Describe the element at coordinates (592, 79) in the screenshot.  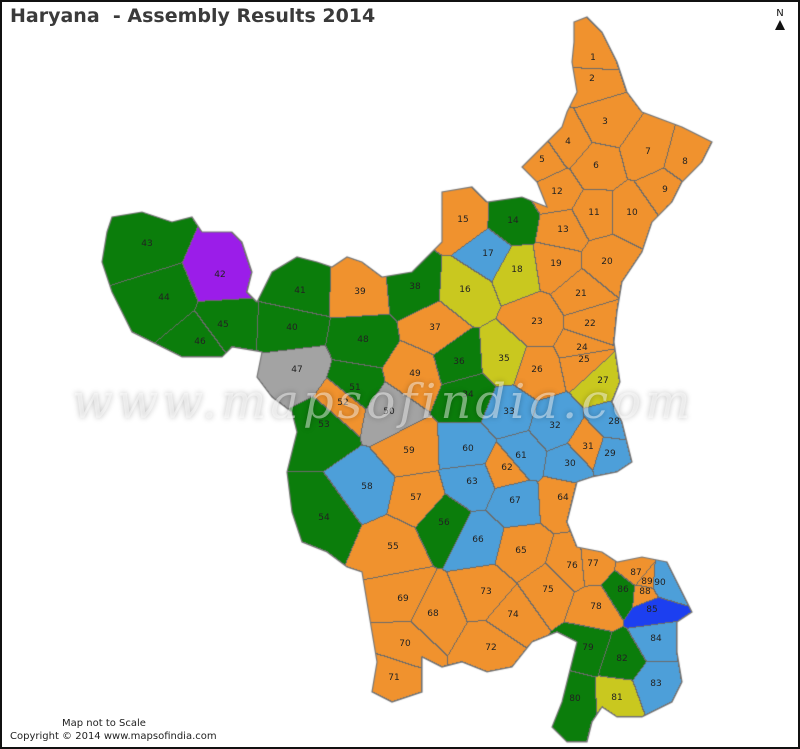
I see `constituency-2-label: 2` at that location.